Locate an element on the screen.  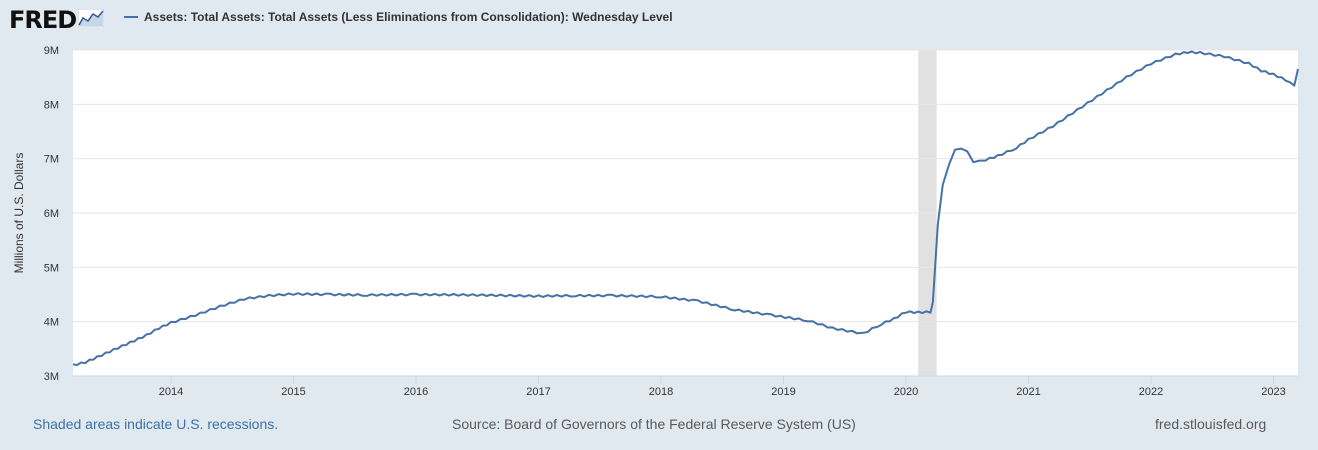
y-axis: 3M 4M 5M 6M 7M 8M 9M is located at coordinates (51, 214).